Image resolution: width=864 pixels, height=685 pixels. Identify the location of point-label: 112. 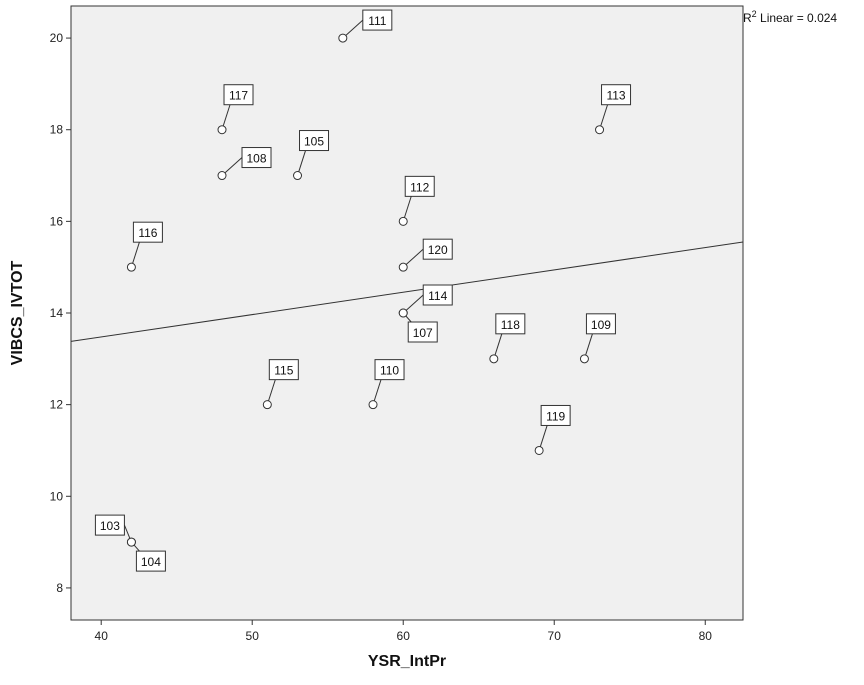
(419, 187).